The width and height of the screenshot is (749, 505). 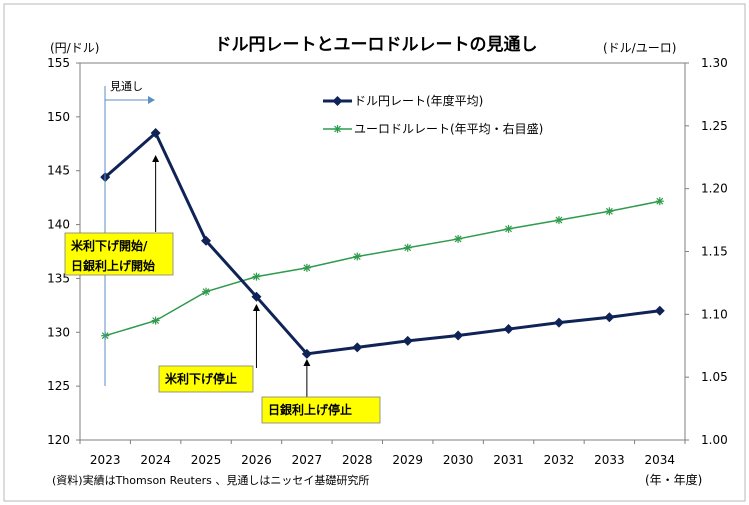 What do you see at coordinates (673, 479) in the screenshot?
I see `x-axis-unit-label: (年・年度)` at bounding box center [673, 479].